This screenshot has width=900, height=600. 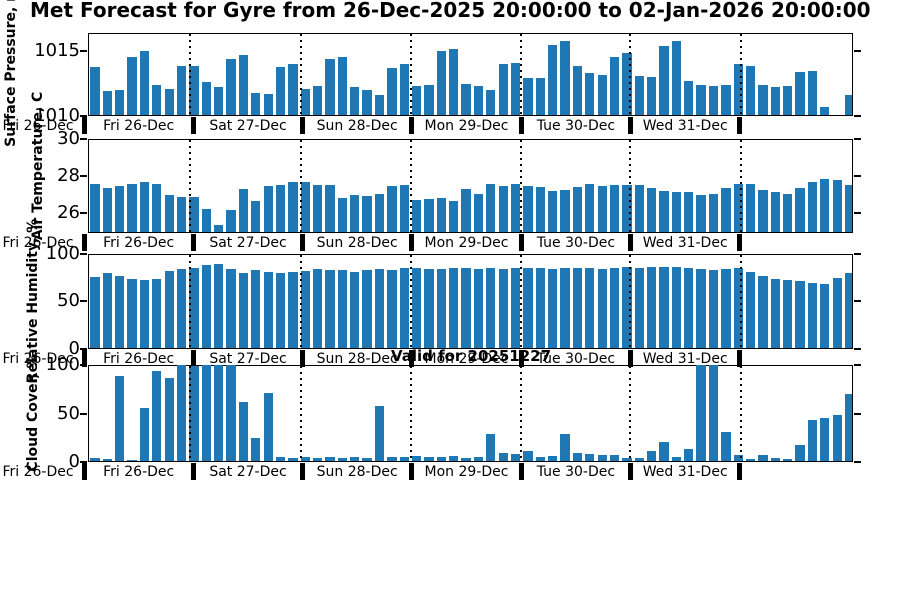 I want to click on humidity-subplot, so click(x=470, y=301).